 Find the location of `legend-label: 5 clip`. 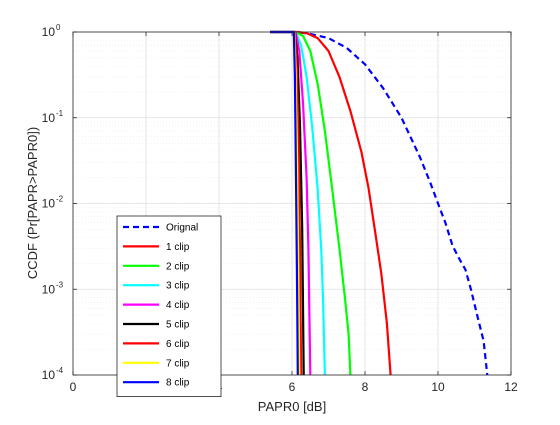

legend-label: 5 clip is located at coordinates (178, 325).